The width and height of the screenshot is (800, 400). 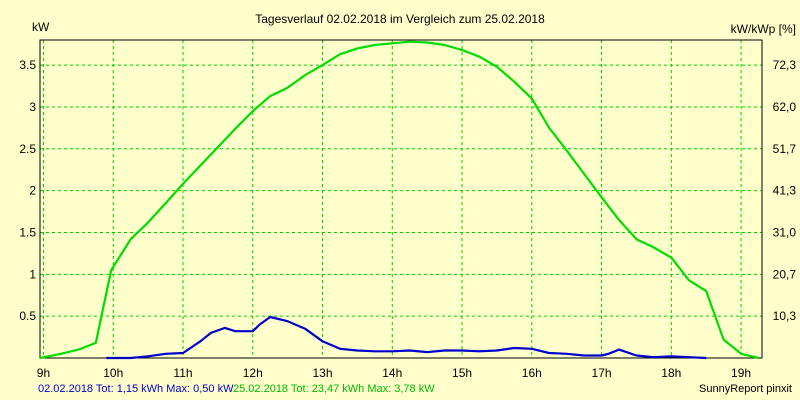 What do you see at coordinates (785, 274) in the screenshot?
I see `y2-tick-label: 20,7` at bounding box center [785, 274].